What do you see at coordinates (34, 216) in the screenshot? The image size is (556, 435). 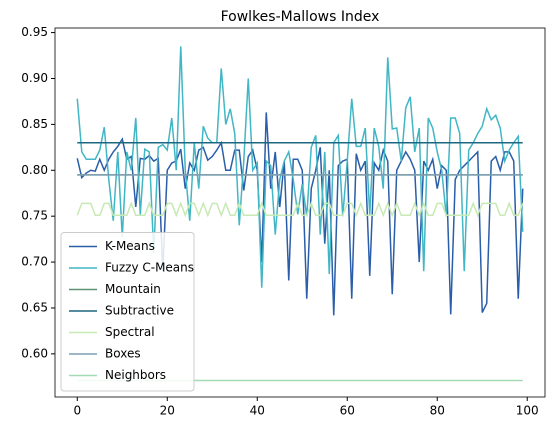 I see `y-tick-label: 0.75` at bounding box center [34, 216].